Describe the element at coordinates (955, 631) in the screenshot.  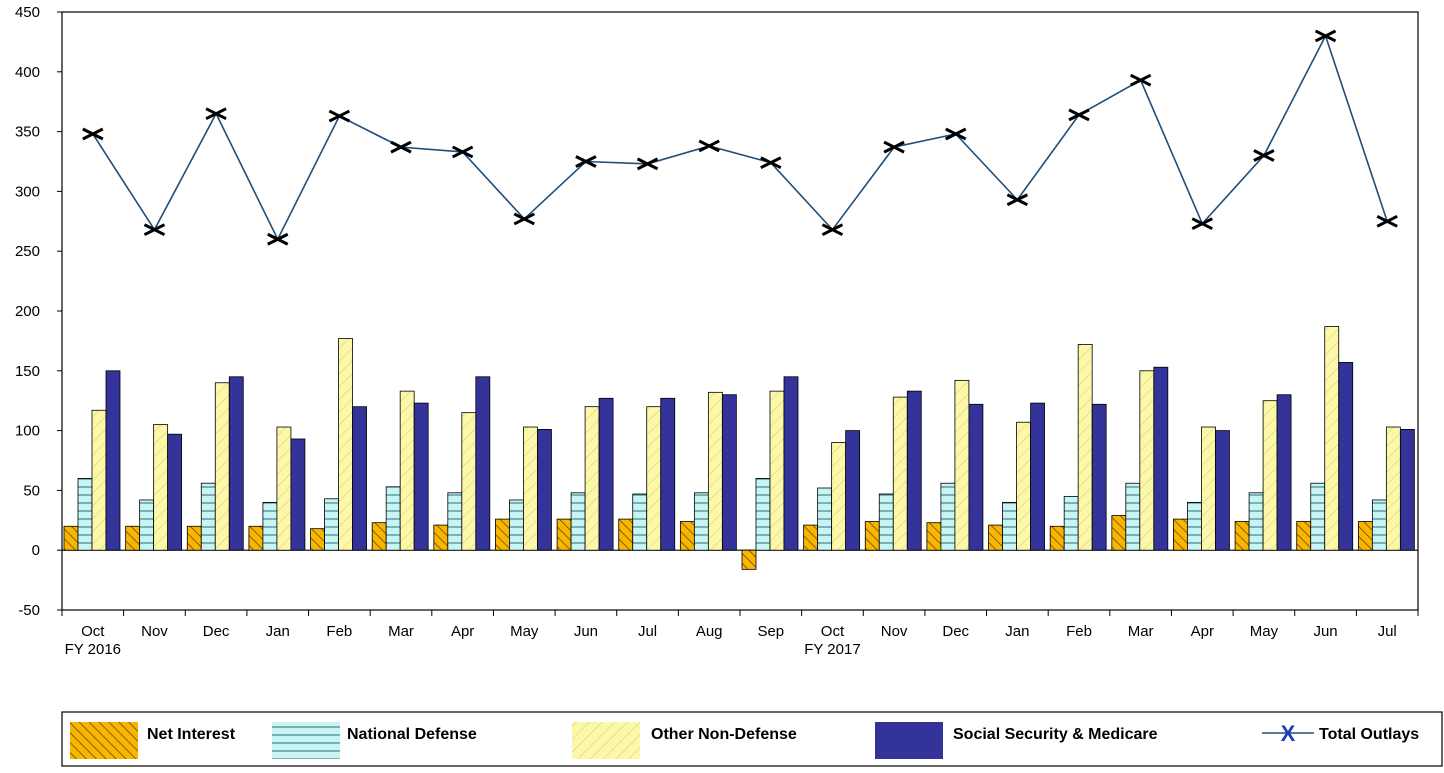
I see `x-category-label: Dec` at that location.